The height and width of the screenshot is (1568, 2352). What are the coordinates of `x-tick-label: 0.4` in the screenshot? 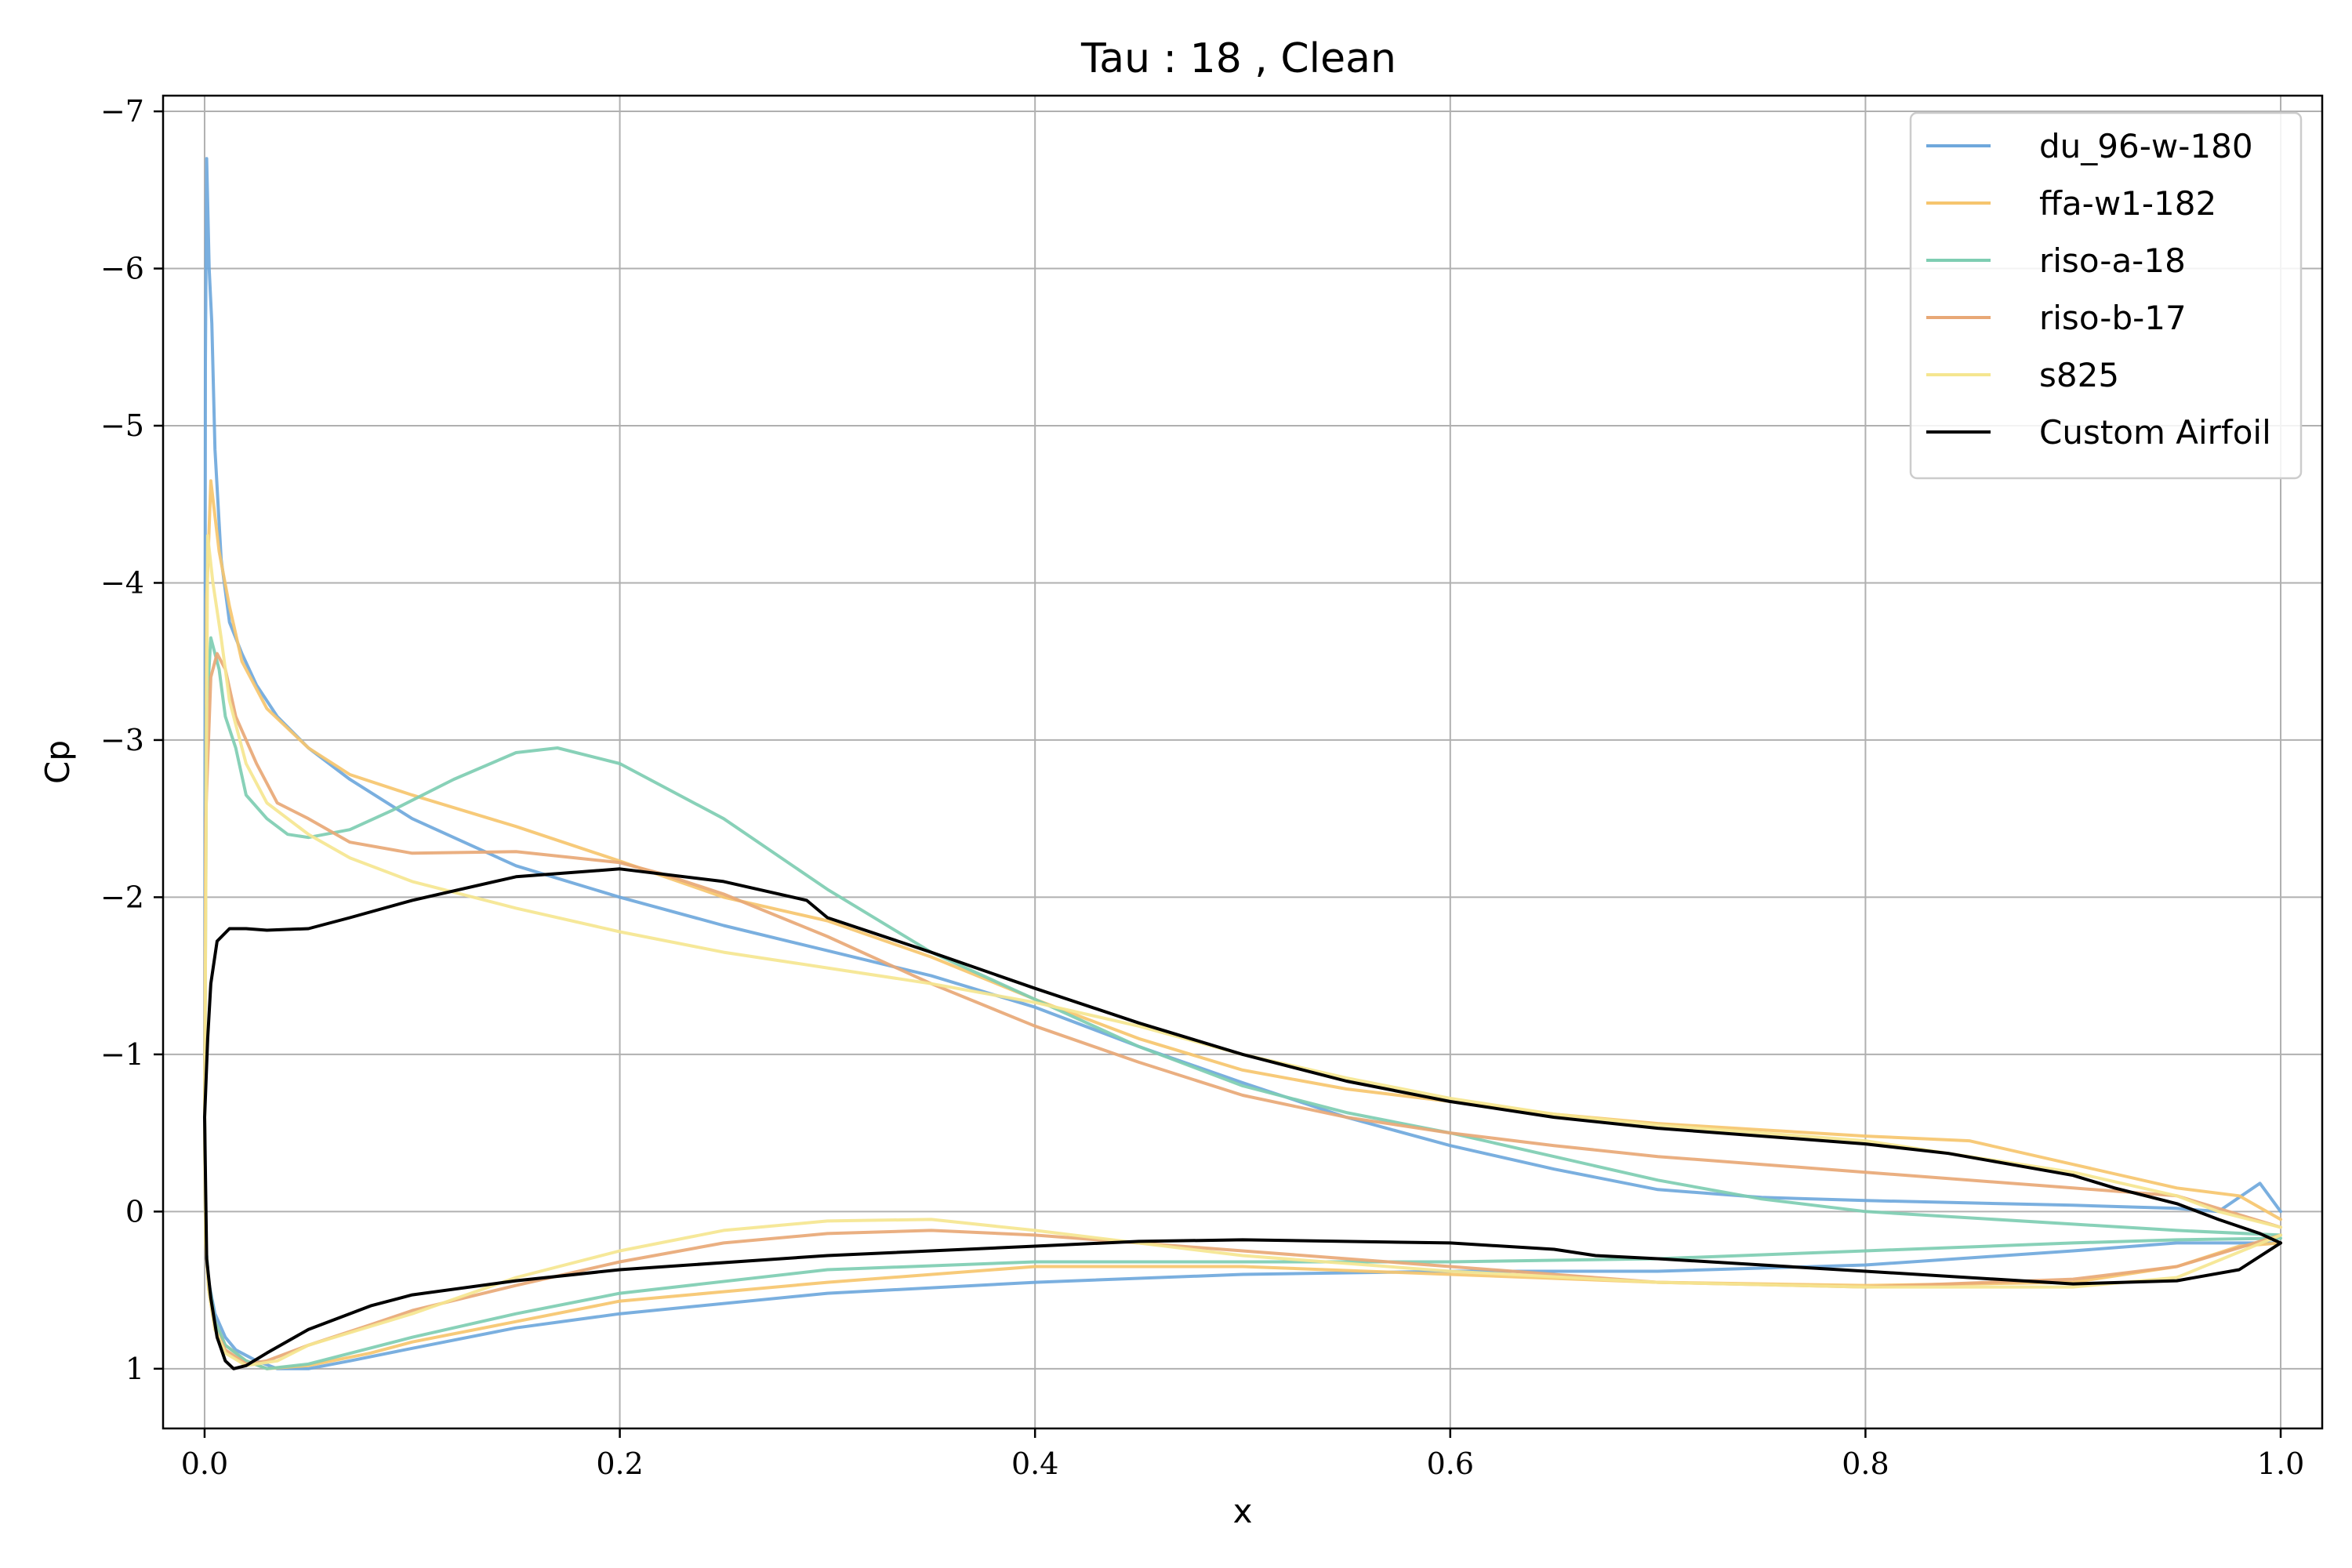 It's located at (1034, 1463).